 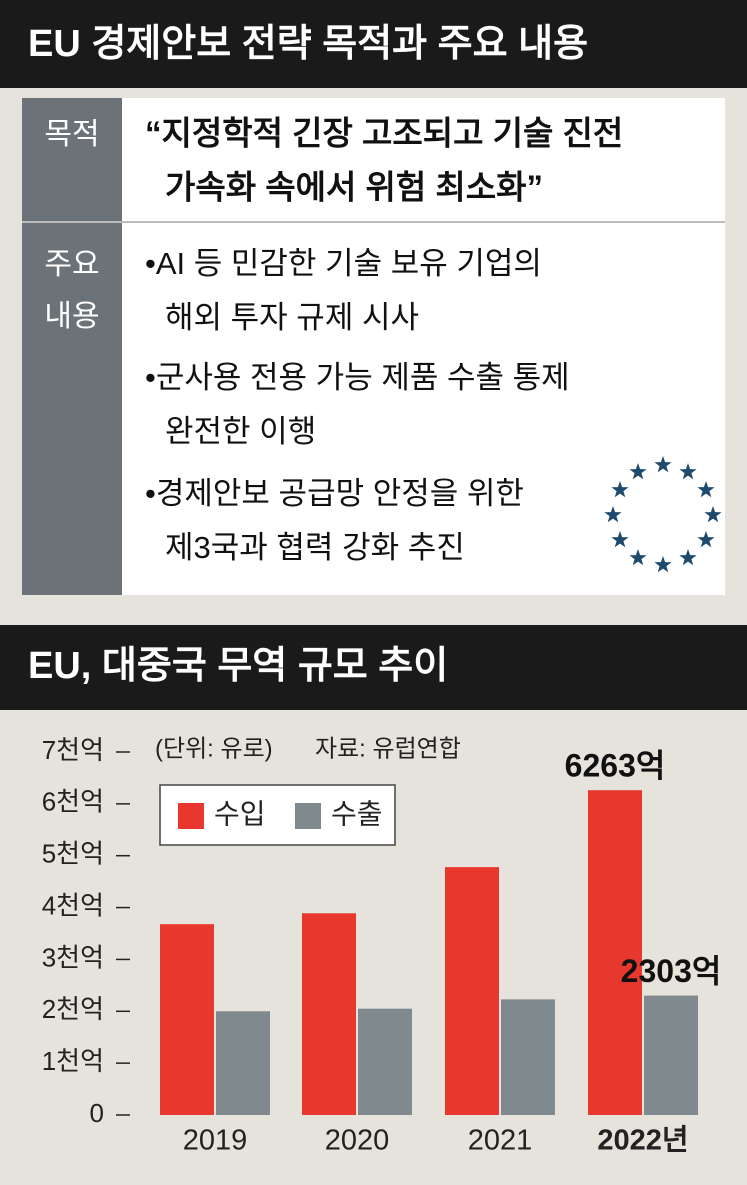 I want to click on x-tick-label: 2019, so click(x=215, y=1141).